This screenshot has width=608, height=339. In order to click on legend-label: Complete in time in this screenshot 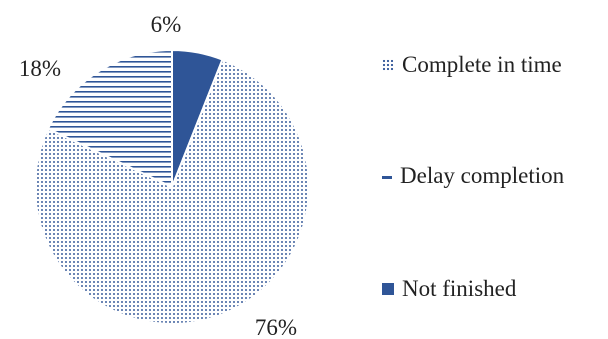, I will do `click(482, 64)`.